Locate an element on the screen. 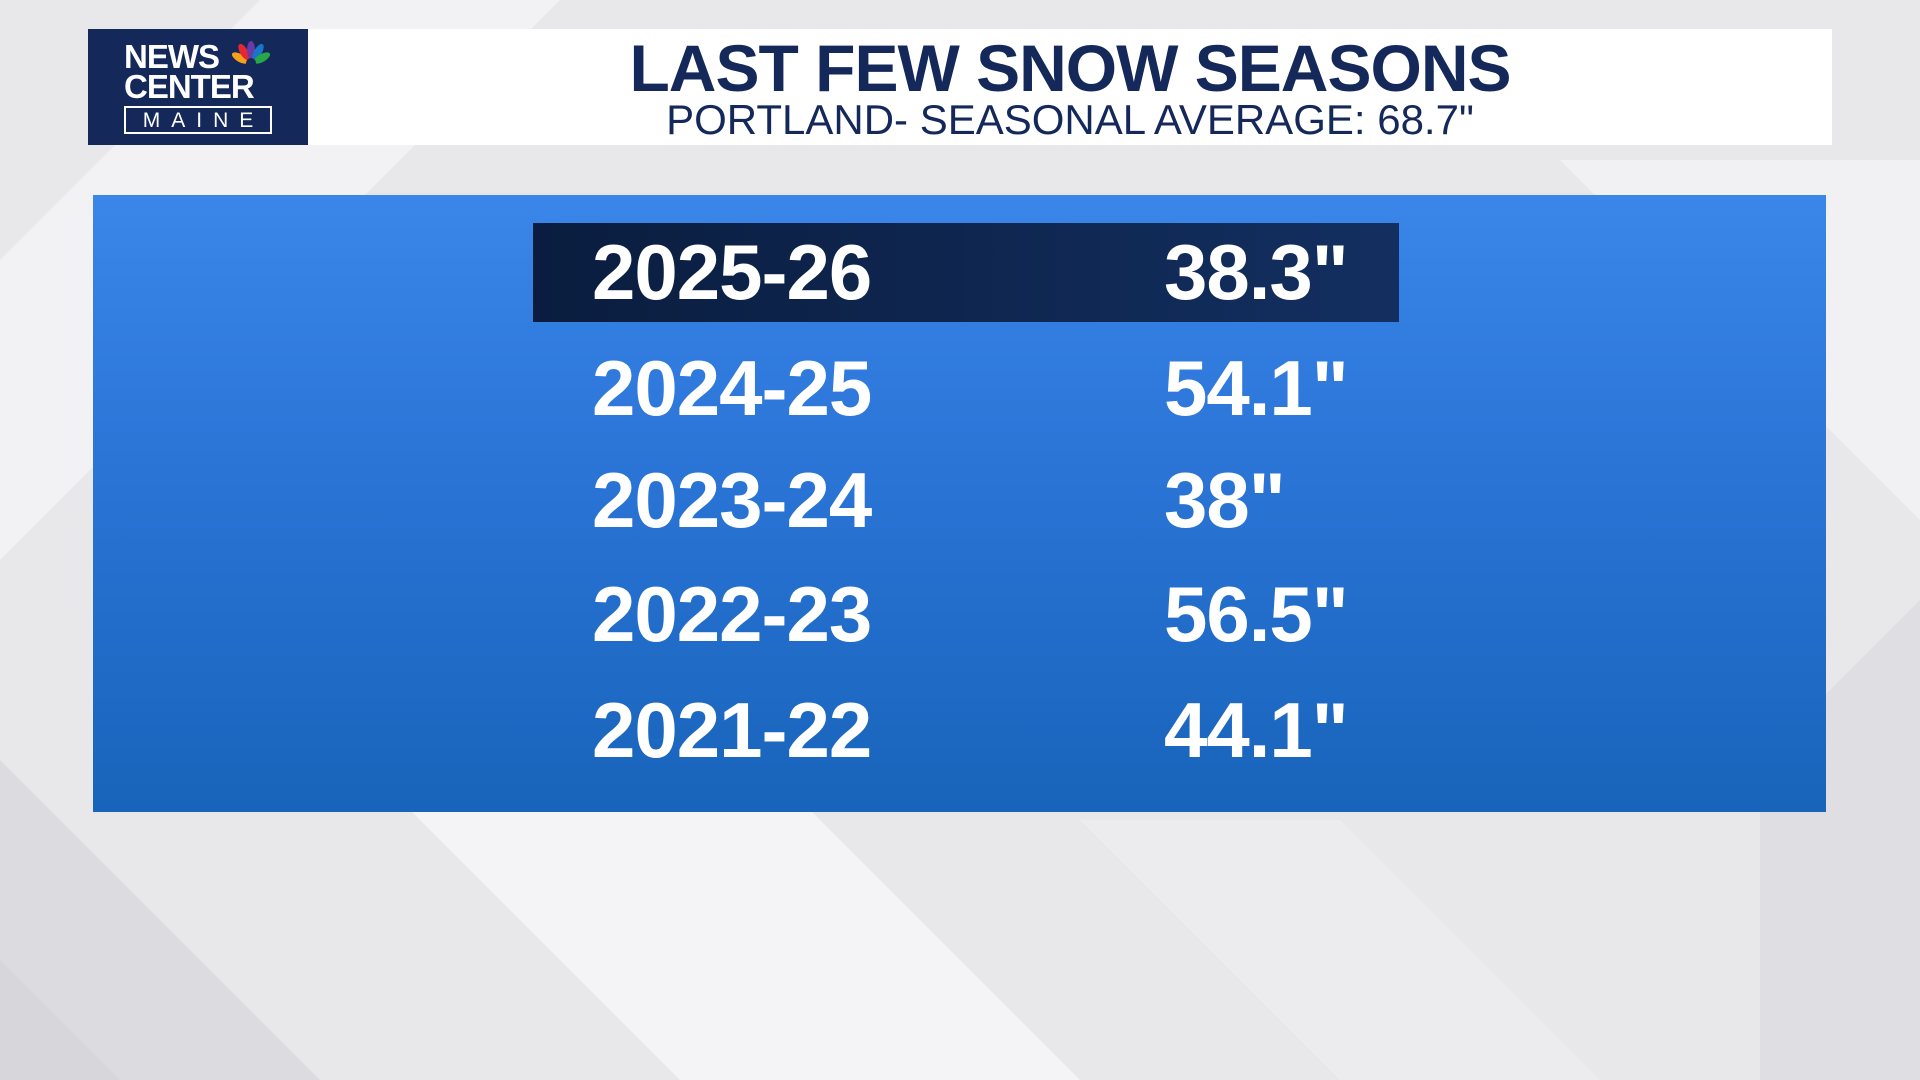 The image size is (1920, 1080). season-label: 2025-26 is located at coordinates (732, 272).